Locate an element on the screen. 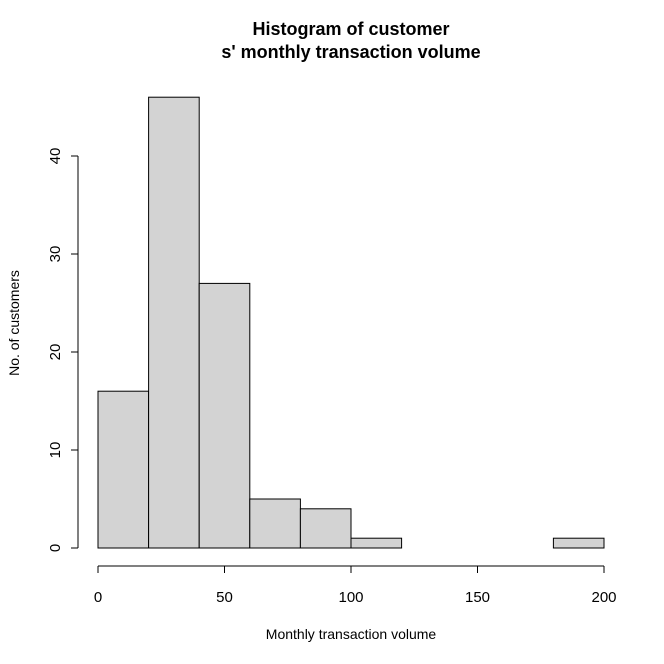 This screenshot has width=664, height=664. y-axis-label: No. of customers is located at coordinates (14, 323).